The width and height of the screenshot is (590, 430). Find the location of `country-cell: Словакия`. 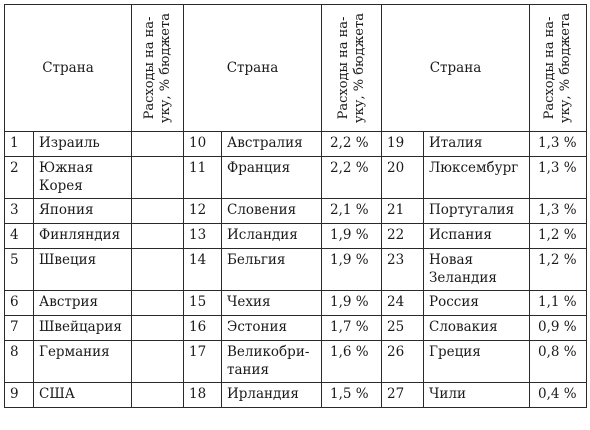

country-cell: Словакия is located at coordinates (476, 328).